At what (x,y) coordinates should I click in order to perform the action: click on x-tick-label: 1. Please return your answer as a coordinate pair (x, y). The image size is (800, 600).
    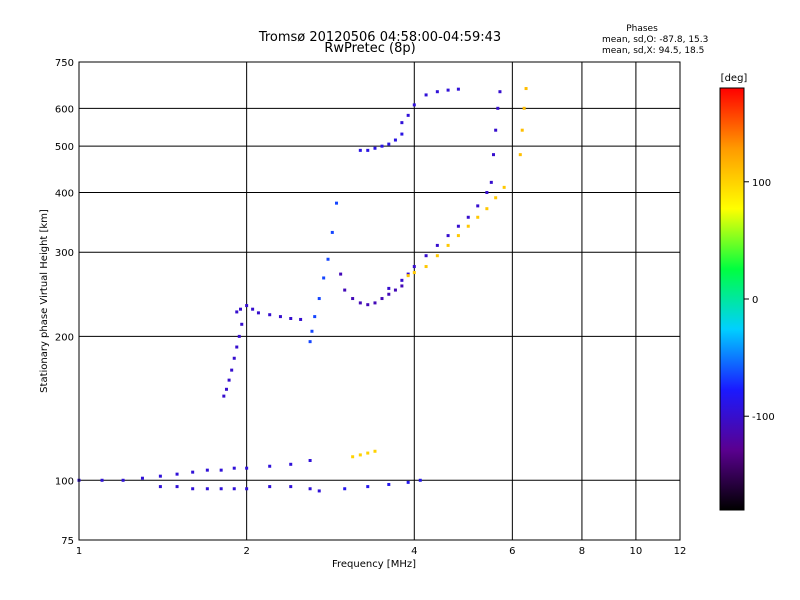
    Looking at the image, I should click on (79, 551).